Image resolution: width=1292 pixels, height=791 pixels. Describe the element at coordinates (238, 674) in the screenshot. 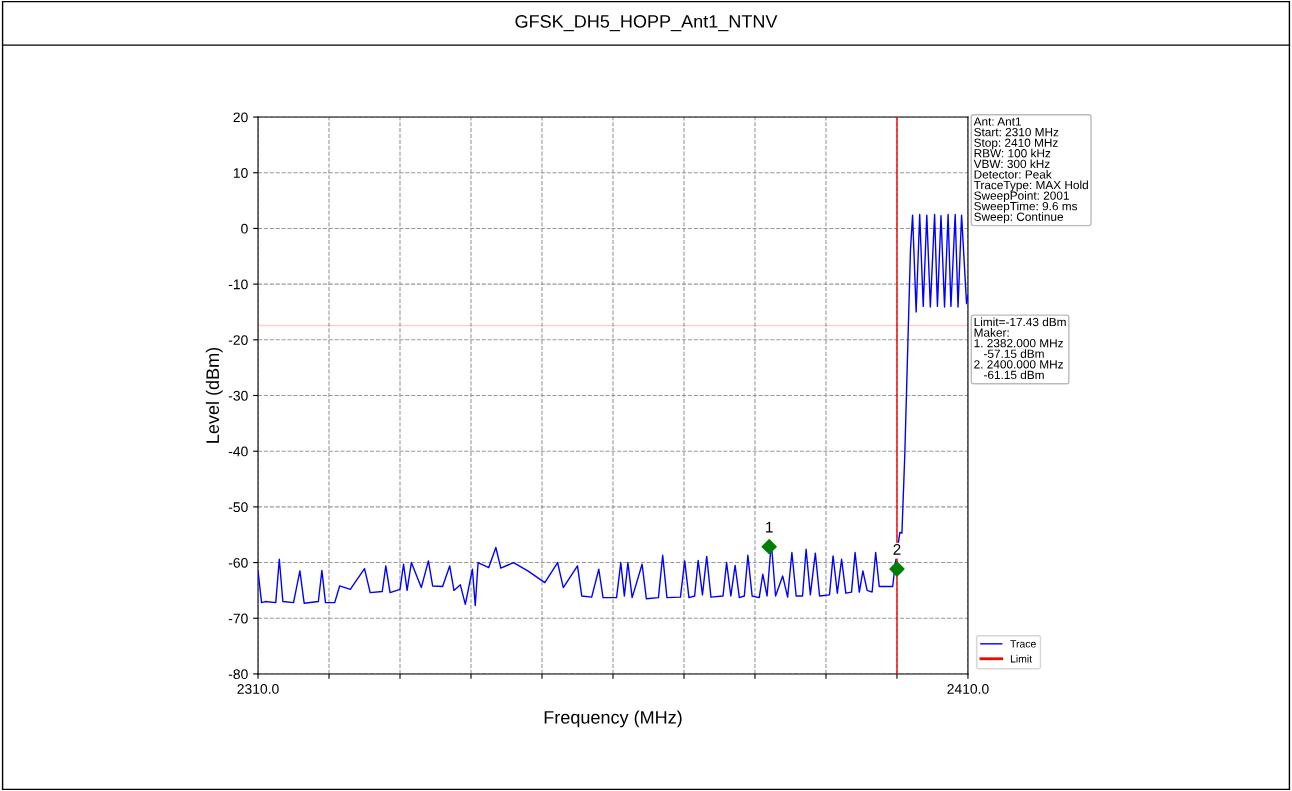

I see `y-tick-label: -80` at that location.